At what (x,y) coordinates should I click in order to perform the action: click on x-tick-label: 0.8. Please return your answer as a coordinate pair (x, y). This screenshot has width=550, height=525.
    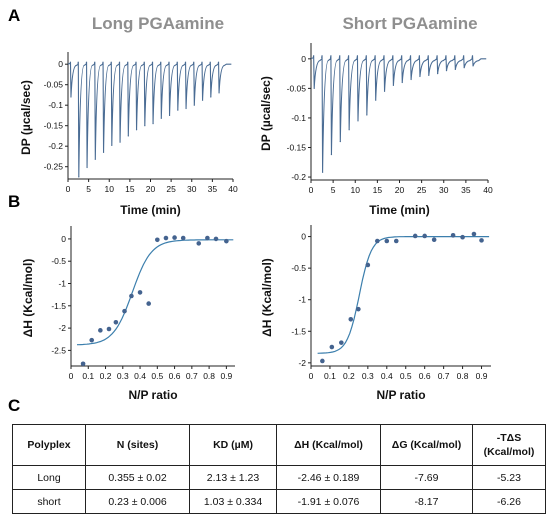
    Looking at the image, I should click on (463, 376).